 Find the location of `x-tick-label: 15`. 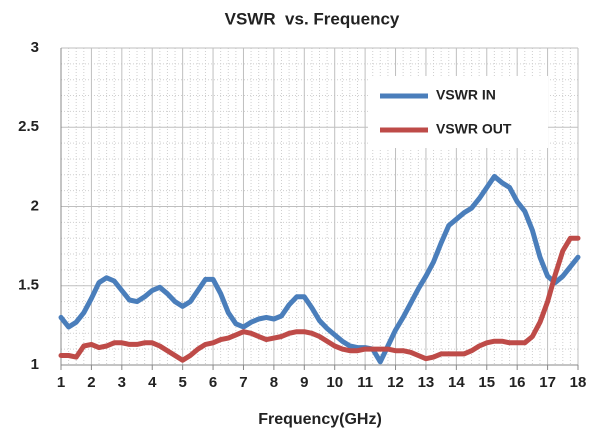

x-tick-label: 15 is located at coordinates (486, 382).